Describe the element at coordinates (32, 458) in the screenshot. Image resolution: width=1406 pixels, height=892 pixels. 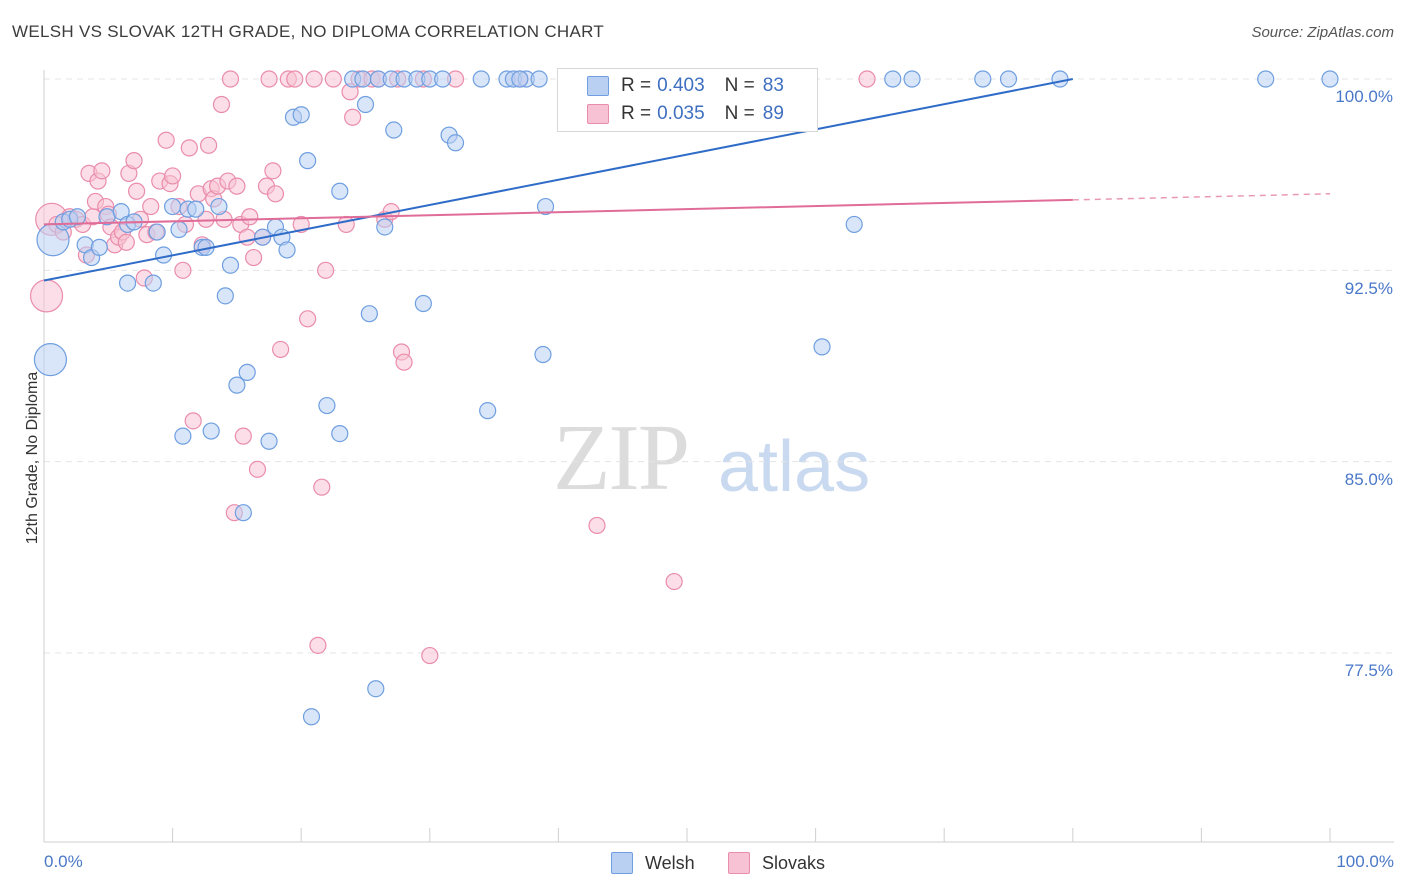
I see `y-axis-label: 12th Grade, No Diploma` at that location.